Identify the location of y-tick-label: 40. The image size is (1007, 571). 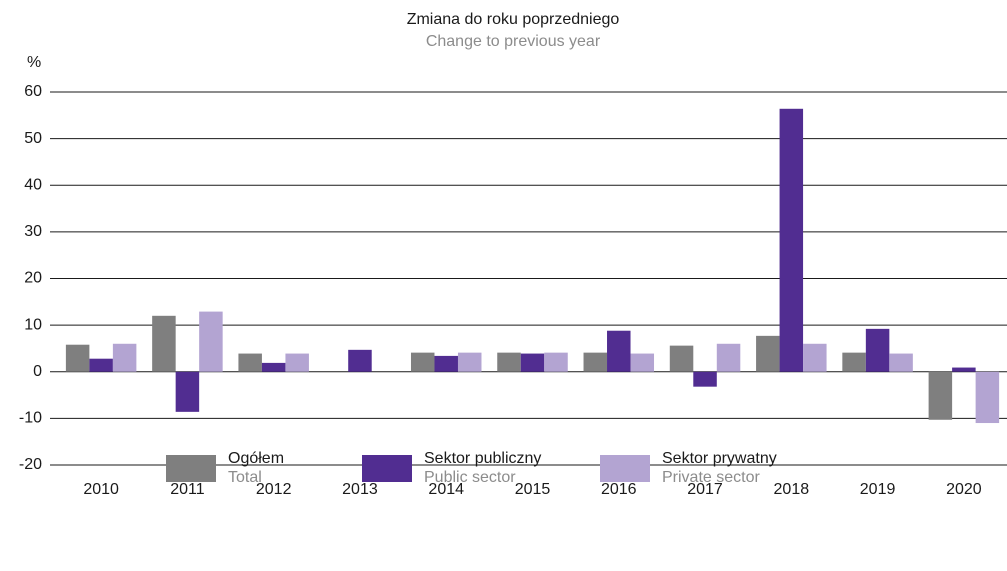
(33, 184).